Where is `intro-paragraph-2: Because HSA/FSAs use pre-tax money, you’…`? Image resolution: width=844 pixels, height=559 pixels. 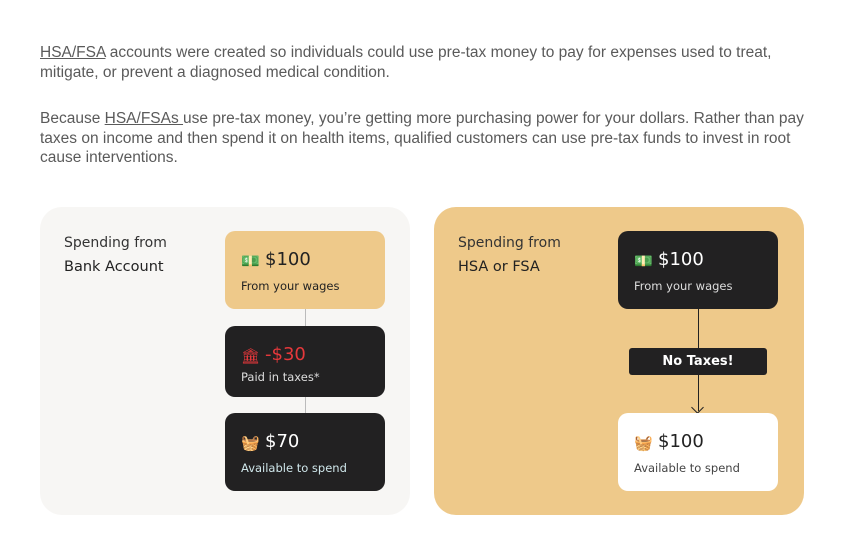 intro-paragraph-2: Because HSA/FSAs use pre-tax money, you’… is located at coordinates (430, 138).